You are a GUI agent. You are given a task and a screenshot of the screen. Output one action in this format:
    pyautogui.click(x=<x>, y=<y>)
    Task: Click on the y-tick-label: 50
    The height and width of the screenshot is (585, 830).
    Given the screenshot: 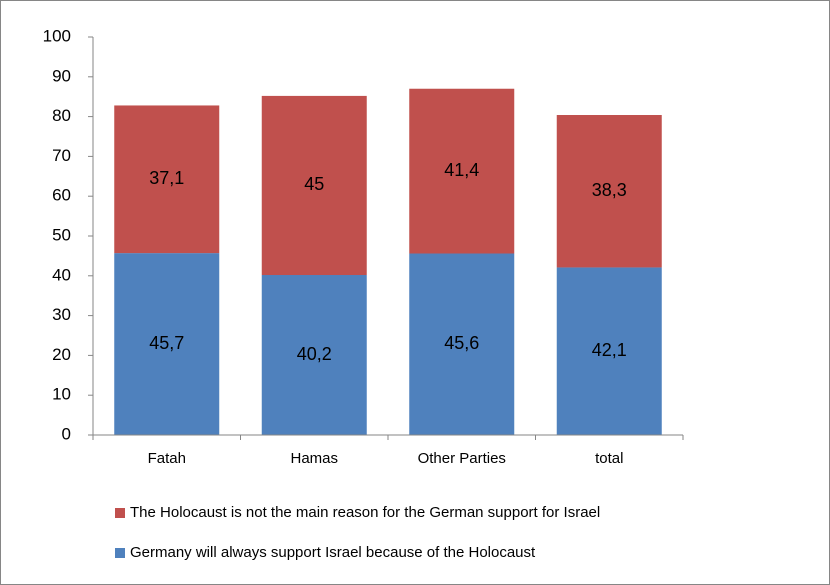 What is the action you would take?
    pyautogui.click(x=61, y=234)
    